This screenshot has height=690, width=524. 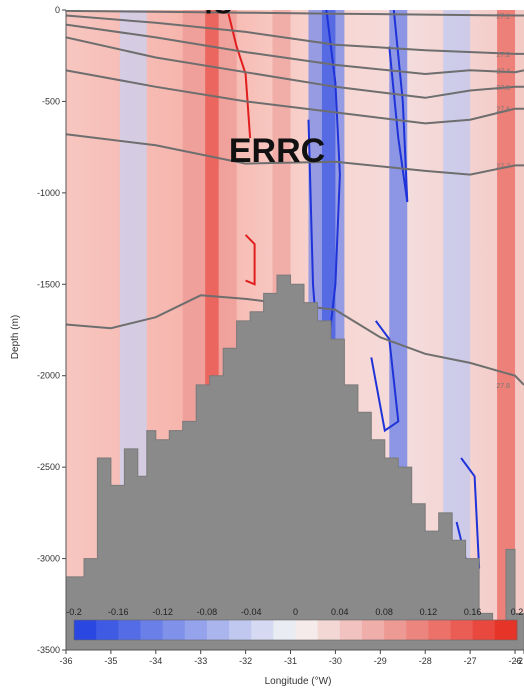 I want to click on x-axis-label: Longitude (°W), so click(x=298, y=681).